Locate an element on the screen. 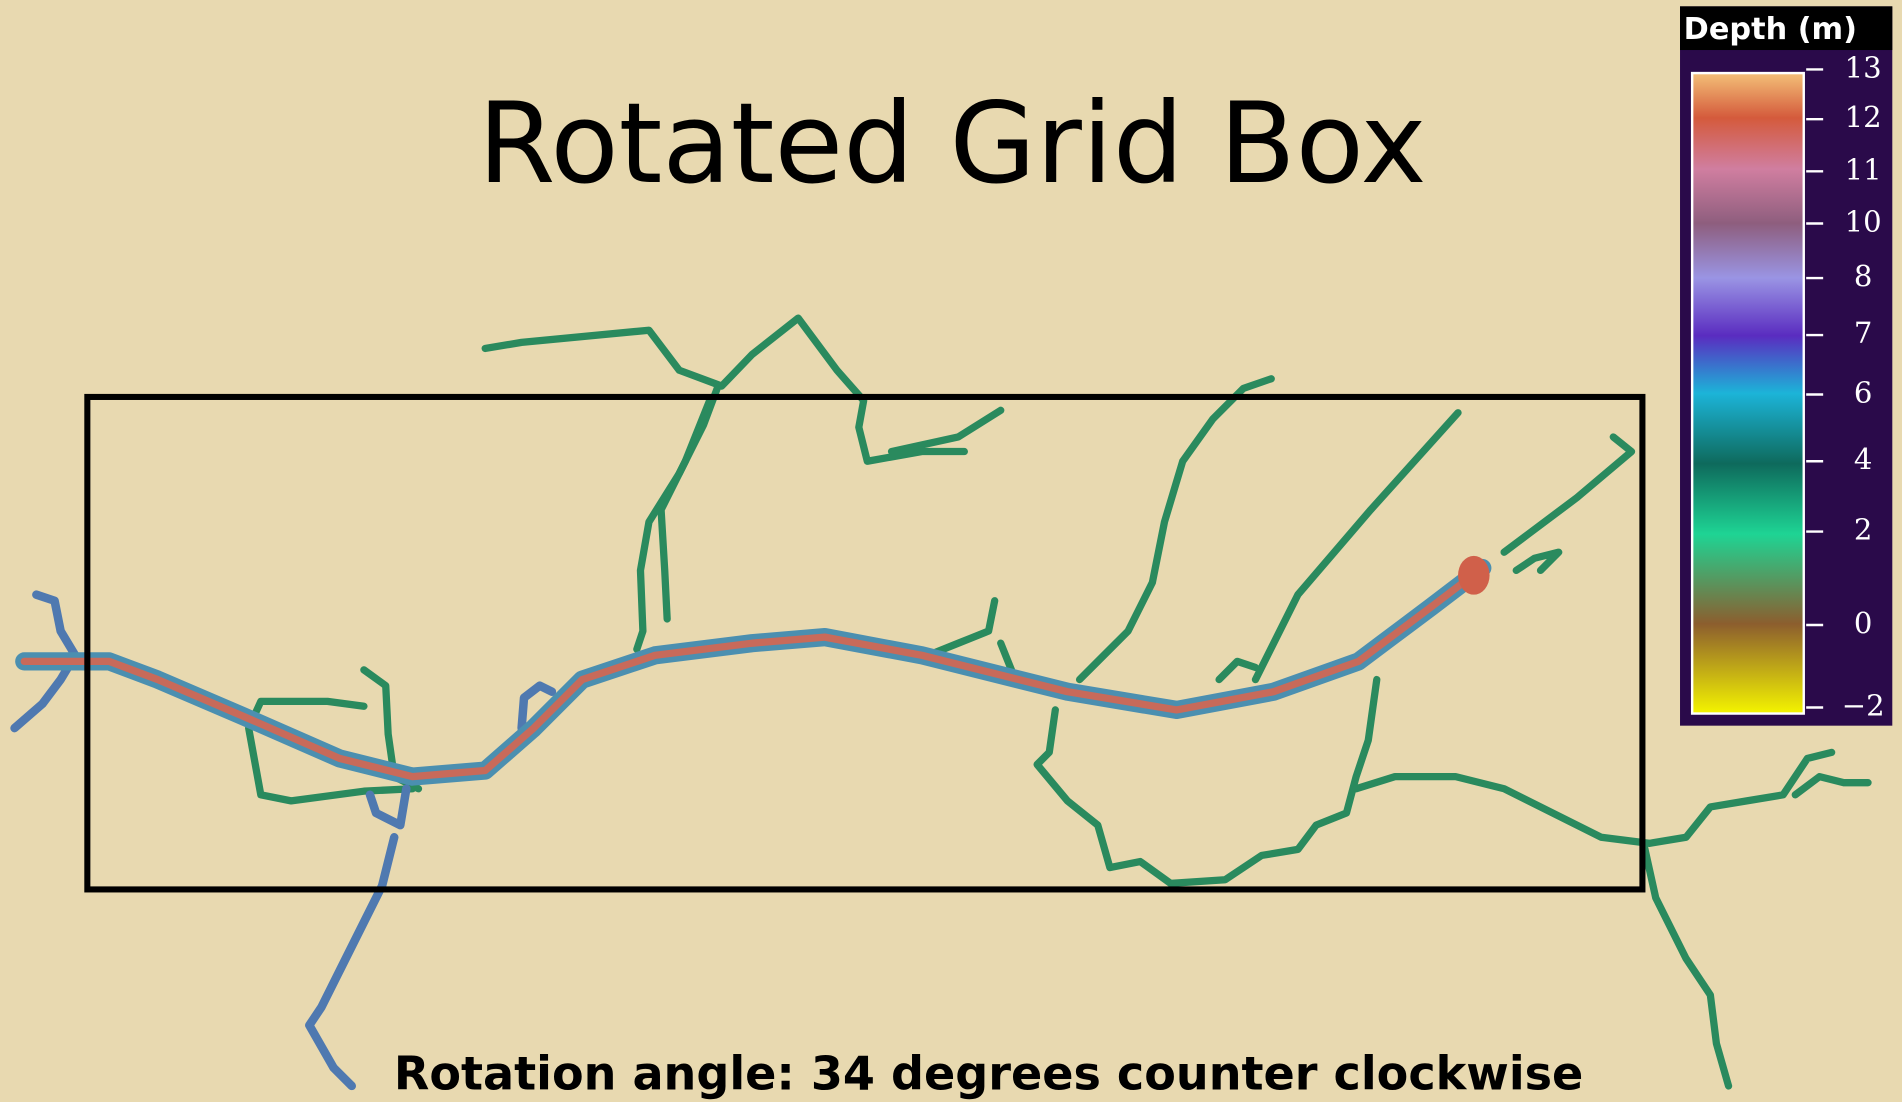 This screenshot has width=1902, height=1102. colorbar-tick-label: 4 is located at coordinates (1863, 459).